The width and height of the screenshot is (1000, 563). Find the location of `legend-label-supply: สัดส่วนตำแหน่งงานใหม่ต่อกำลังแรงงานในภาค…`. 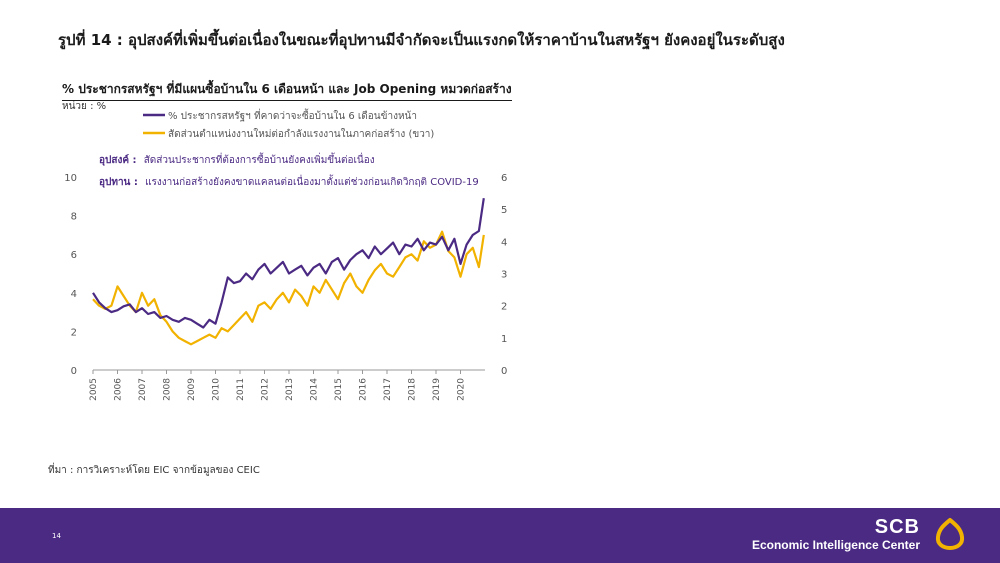

legend-label-supply: สัดส่วนตำแหน่งงานใหม่ต่อกำลังแรงงานในภาค… is located at coordinates (301, 134).